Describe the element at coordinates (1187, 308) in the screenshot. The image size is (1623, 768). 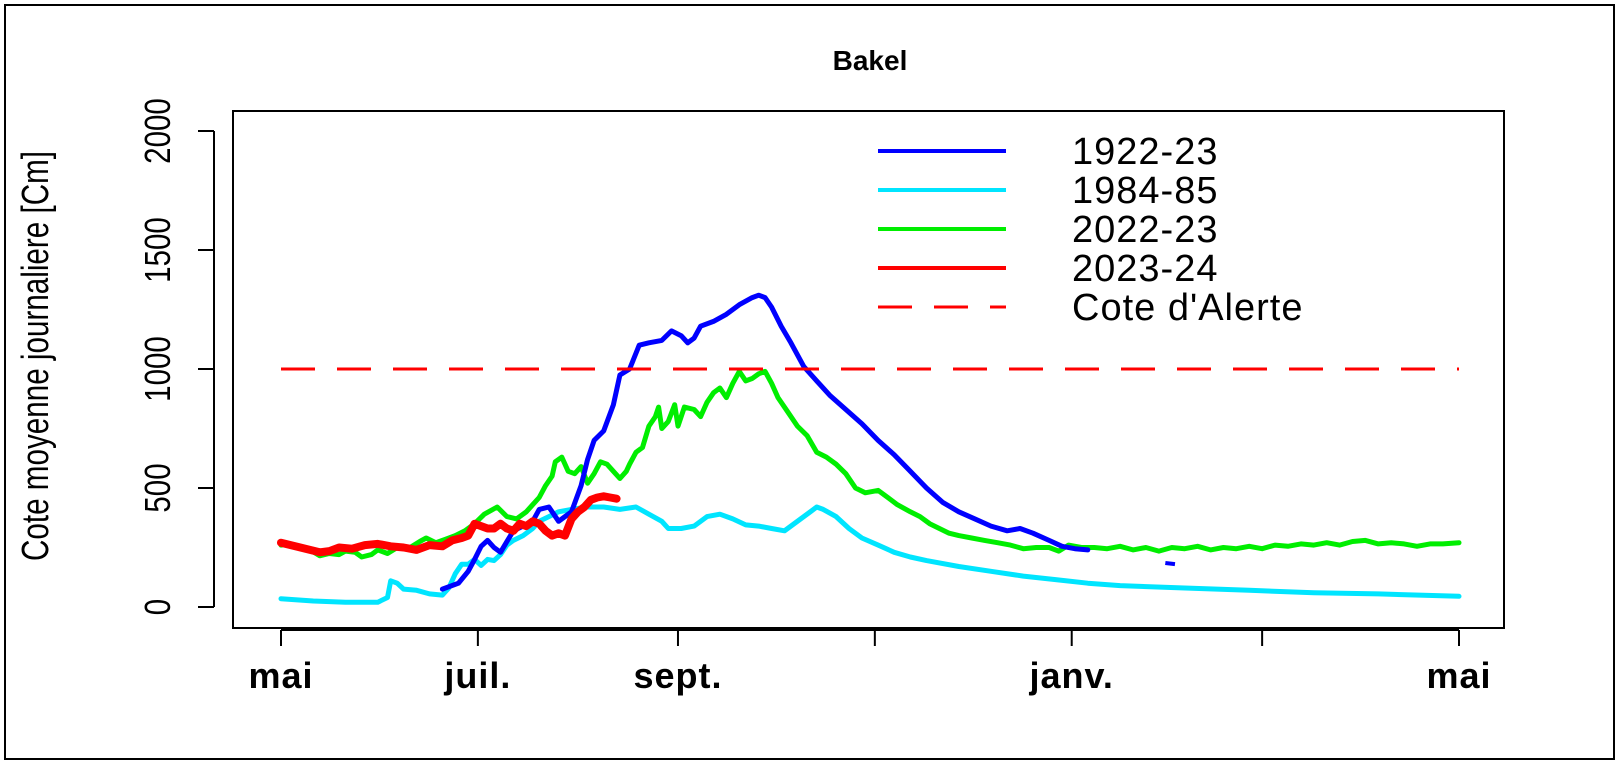
I see `legend-label: Cote d'Alerte` at that location.